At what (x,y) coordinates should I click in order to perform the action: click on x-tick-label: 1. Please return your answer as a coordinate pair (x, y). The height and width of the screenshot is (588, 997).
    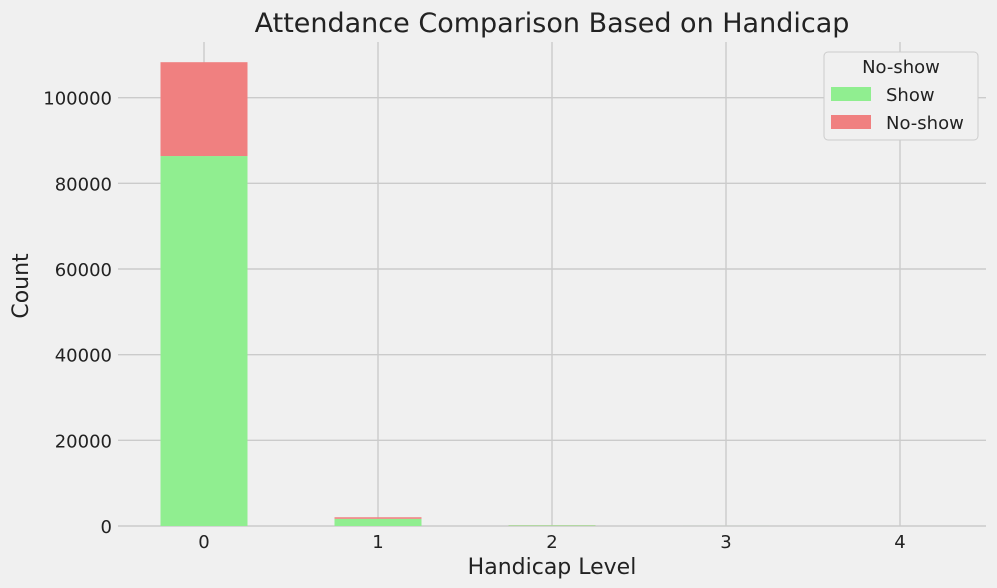
    Looking at the image, I should click on (377, 542).